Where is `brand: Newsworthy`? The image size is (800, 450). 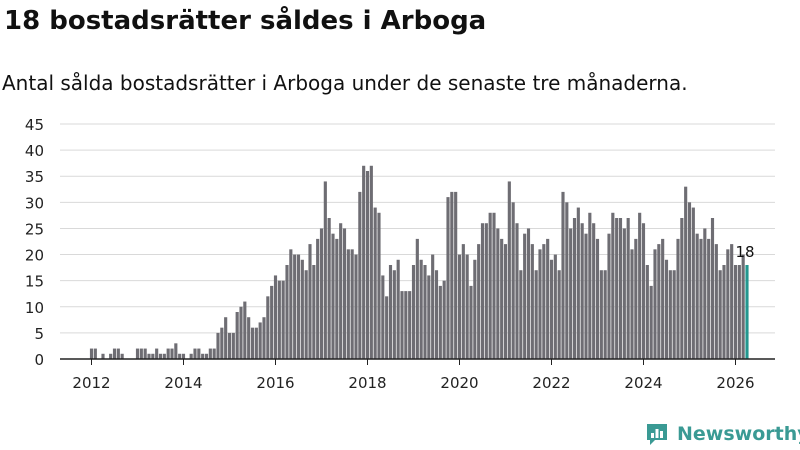
brand: Newsworthy is located at coordinates (722, 434).